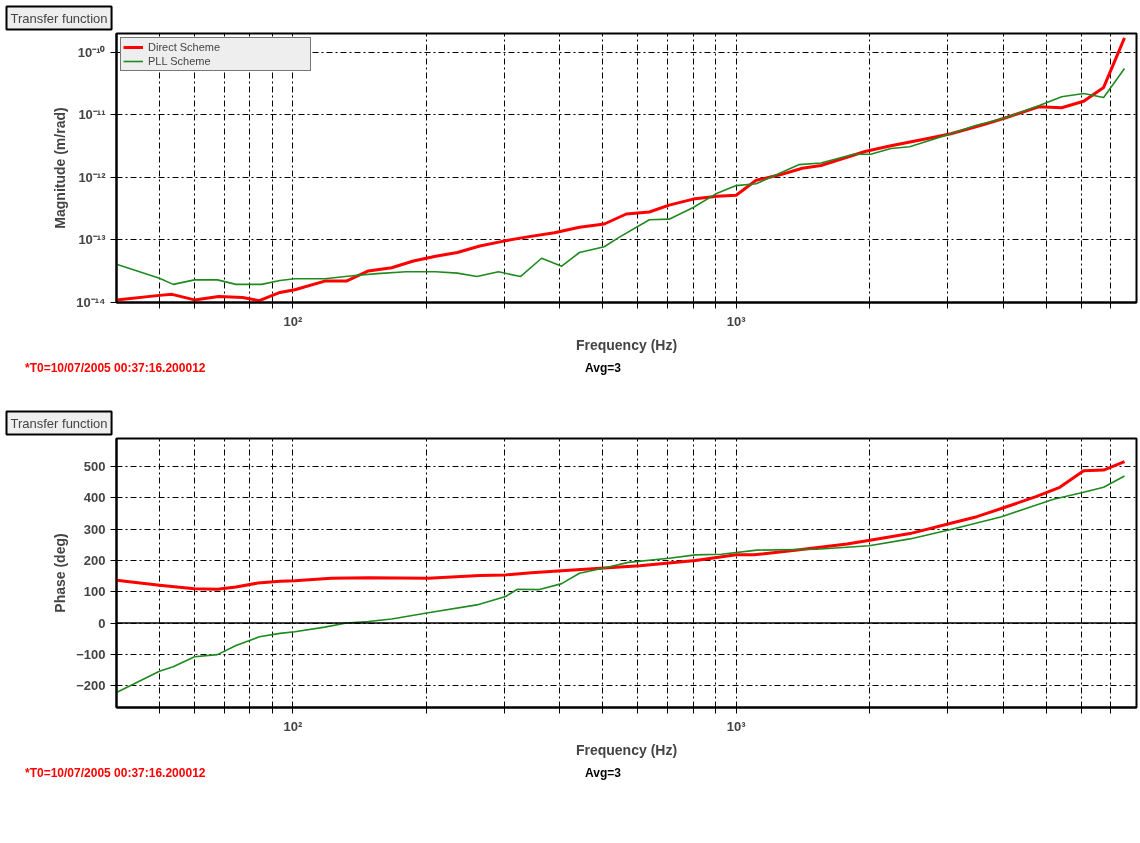  What do you see at coordinates (91, 52) in the screenshot?
I see `y-tick-label: 10⁻¹⁰` at bounding box center [91, 52].